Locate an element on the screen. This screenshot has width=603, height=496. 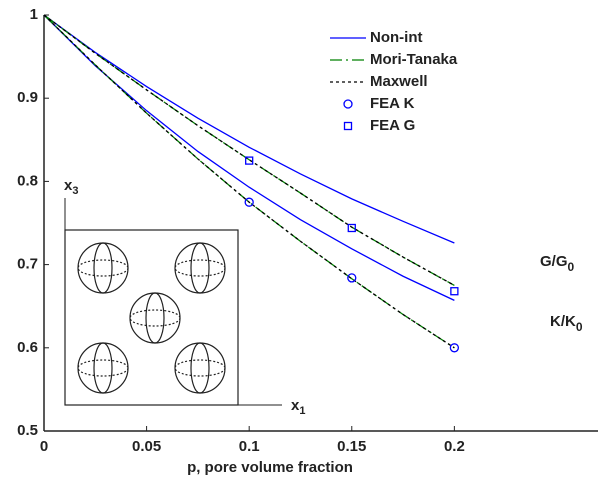
y-tick-label: 0.8 is located at coordinates (27, 180).